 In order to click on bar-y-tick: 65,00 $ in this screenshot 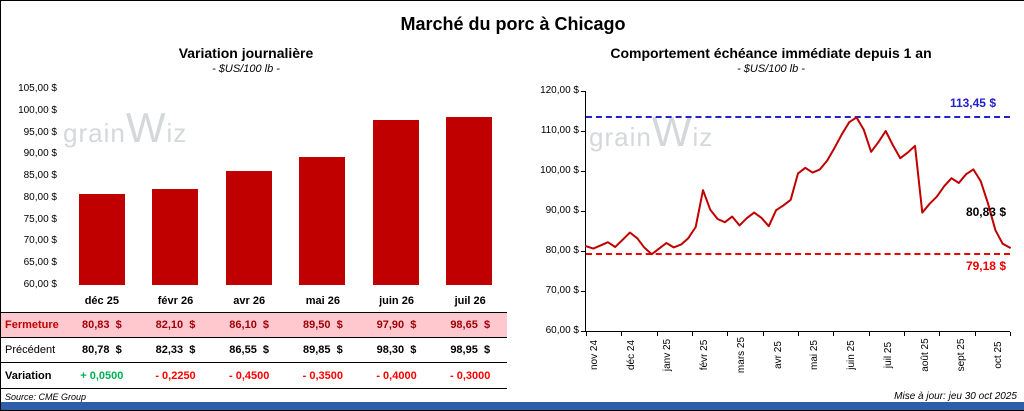, I will do `click(40, 263)`.